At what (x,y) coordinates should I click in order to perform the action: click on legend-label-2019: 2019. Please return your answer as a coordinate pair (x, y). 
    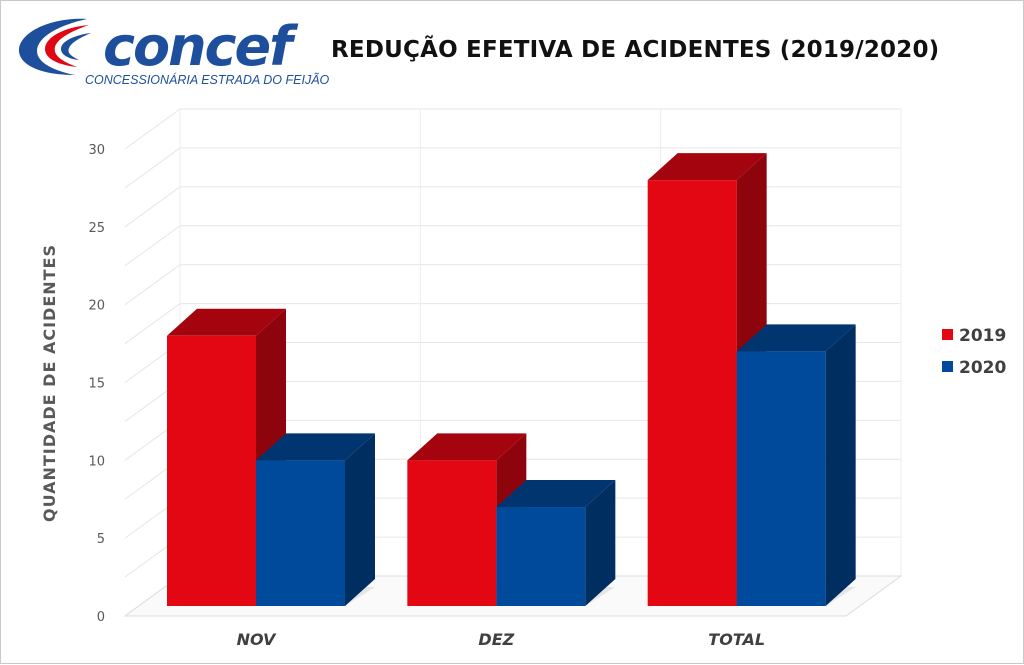
    Looking at the image, I should click on (982, 336).